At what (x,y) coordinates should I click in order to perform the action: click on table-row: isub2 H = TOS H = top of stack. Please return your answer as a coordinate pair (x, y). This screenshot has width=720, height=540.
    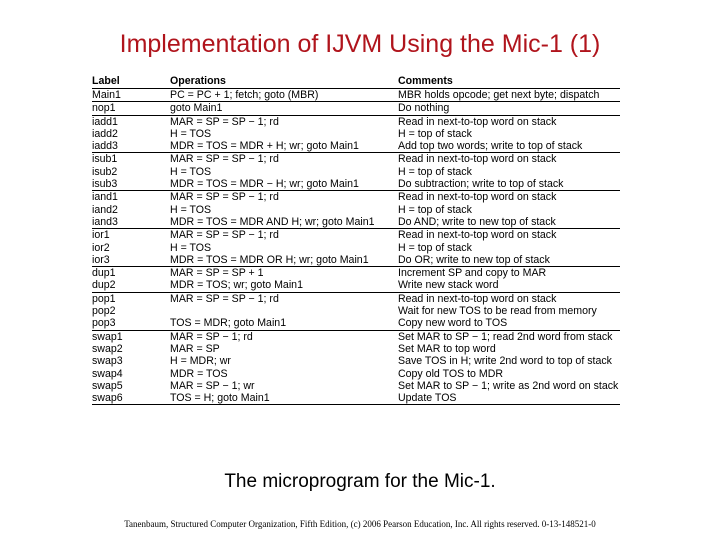
    Looking at the image, I should click on (356, 172).